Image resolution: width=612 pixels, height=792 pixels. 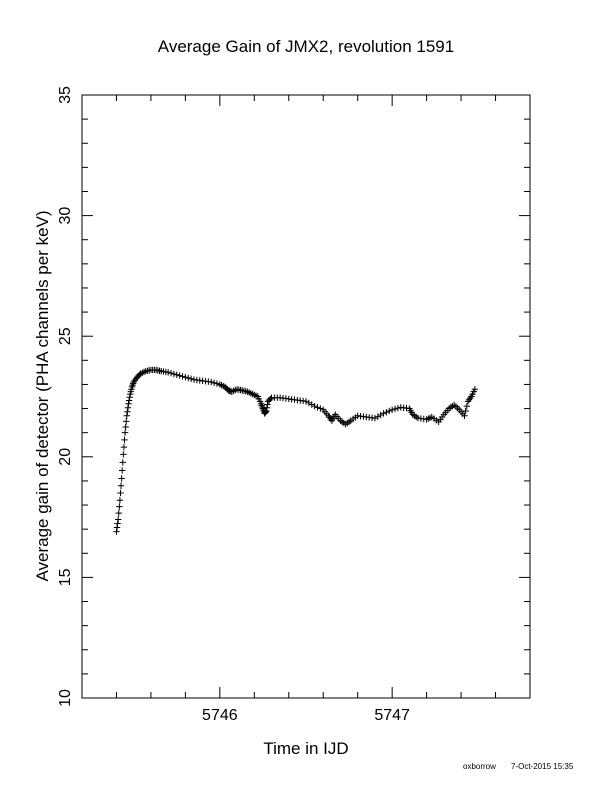 I want to click on y-tick-label: 30, so click(x=65, y=216).